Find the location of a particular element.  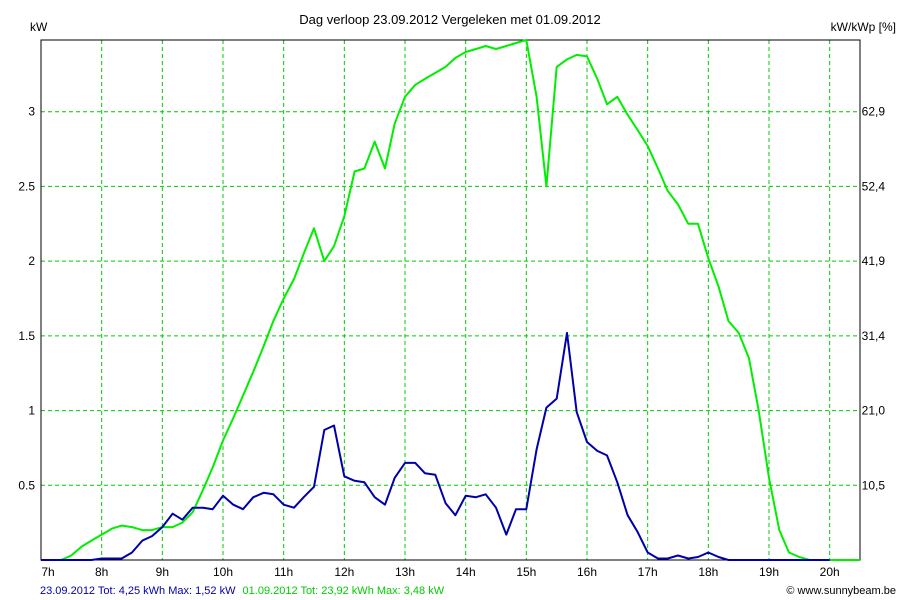

x-tick-label: 11h is located at coordinates (283, 572).